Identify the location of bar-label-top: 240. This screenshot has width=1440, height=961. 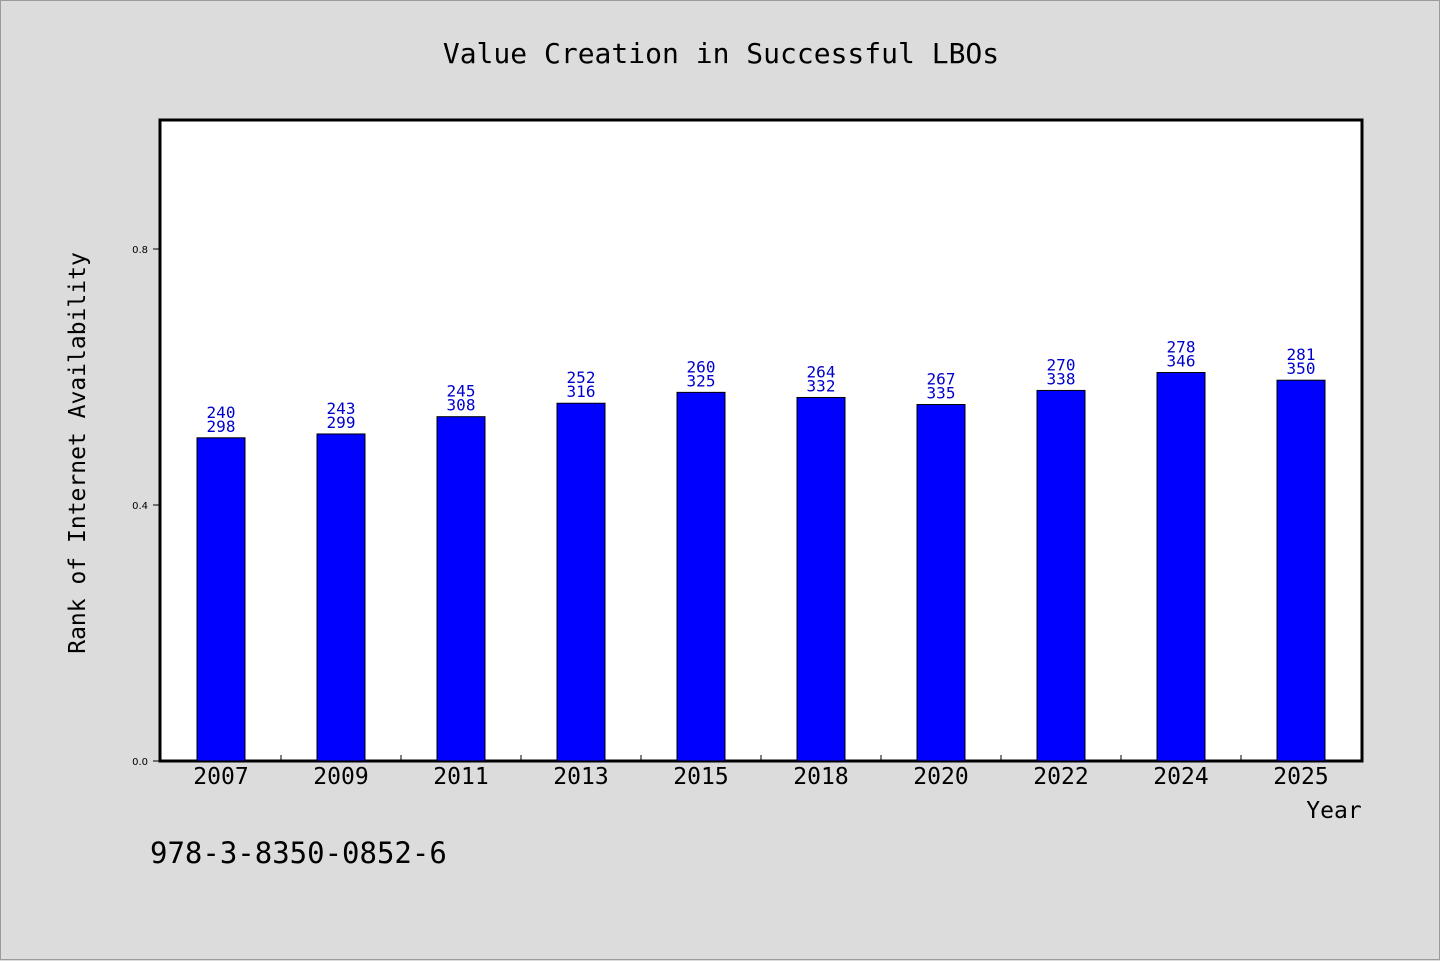
(221, 412).